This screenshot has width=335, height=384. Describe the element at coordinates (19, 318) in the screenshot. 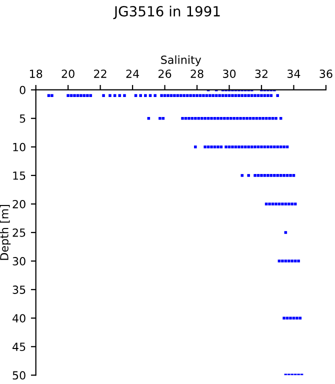

I see `y-tick-label: 40` at that location.